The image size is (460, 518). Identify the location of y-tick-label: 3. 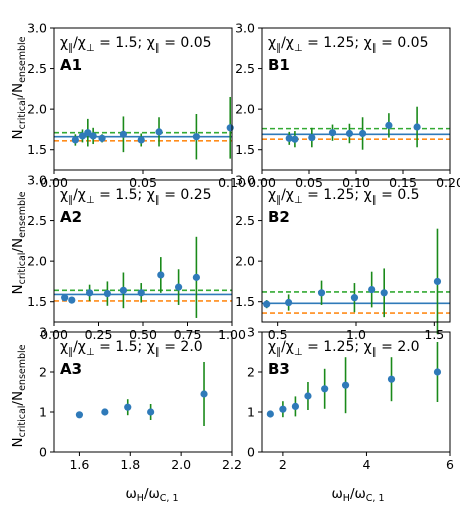
(43, 332).